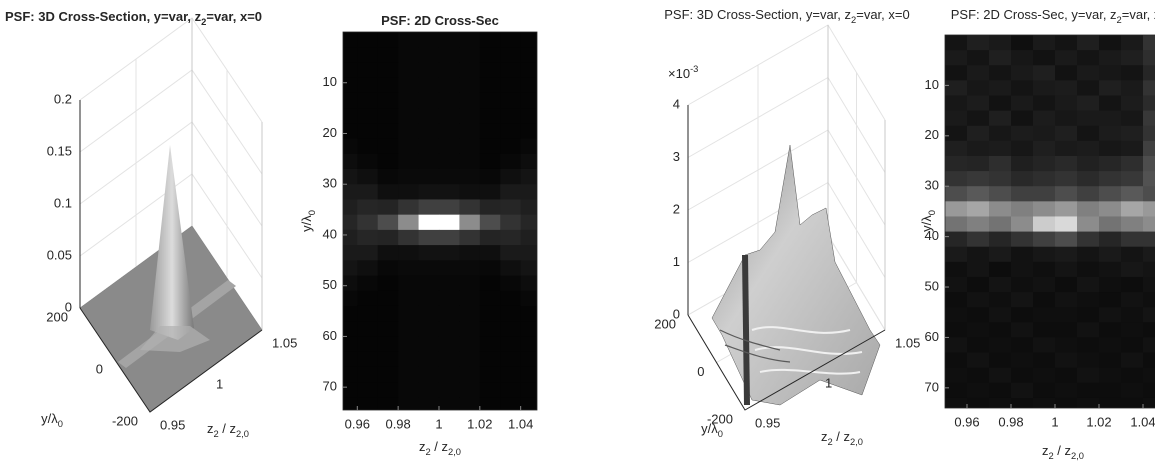  I want to click on y-tick-label: 10, so click(330, 81).